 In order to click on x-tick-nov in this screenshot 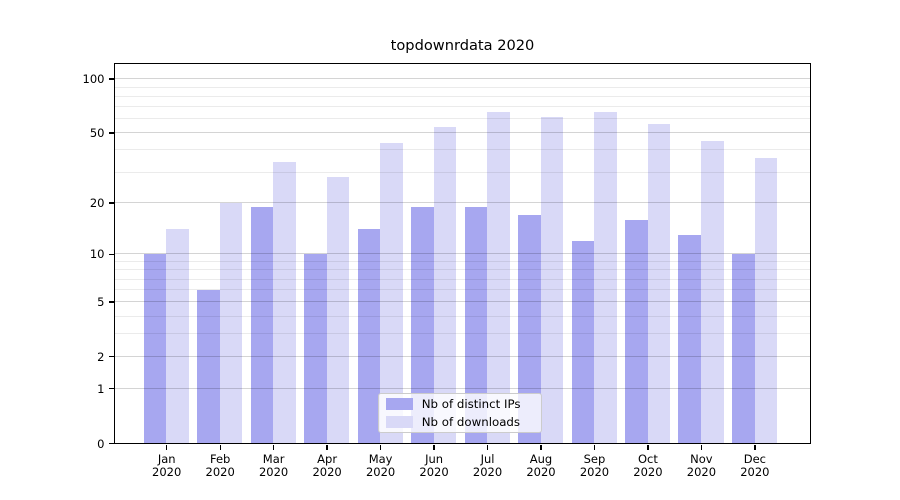, I will do `click(701, 447)`.